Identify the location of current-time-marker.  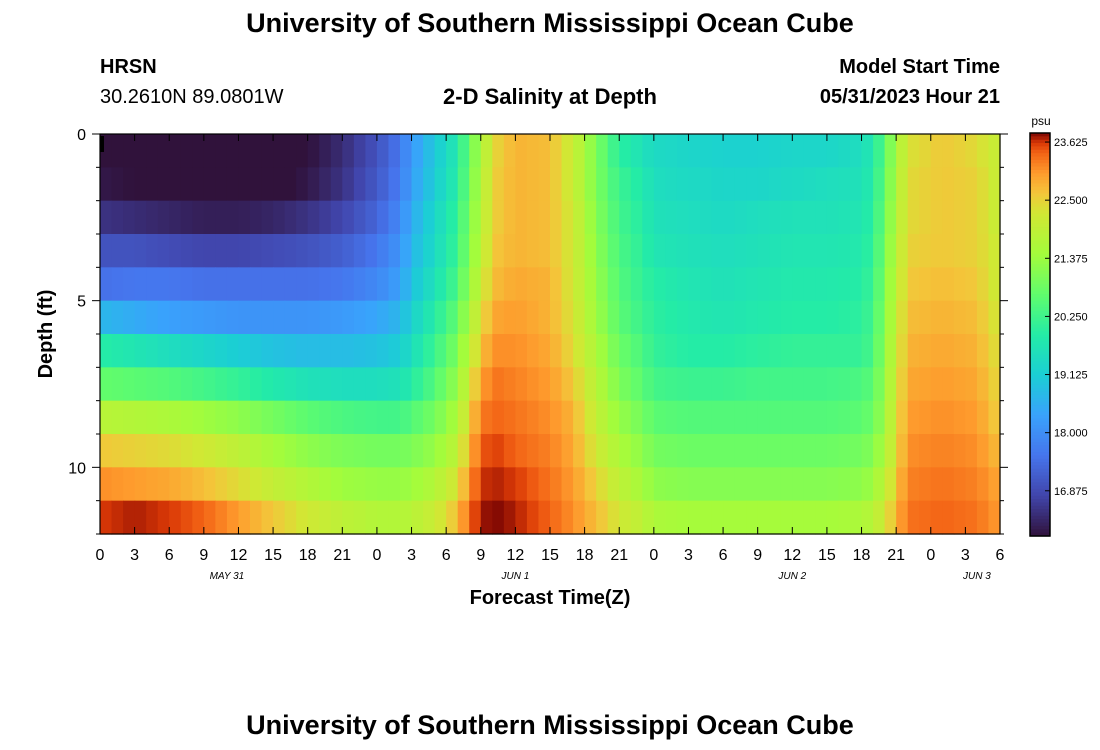
(102, 144).